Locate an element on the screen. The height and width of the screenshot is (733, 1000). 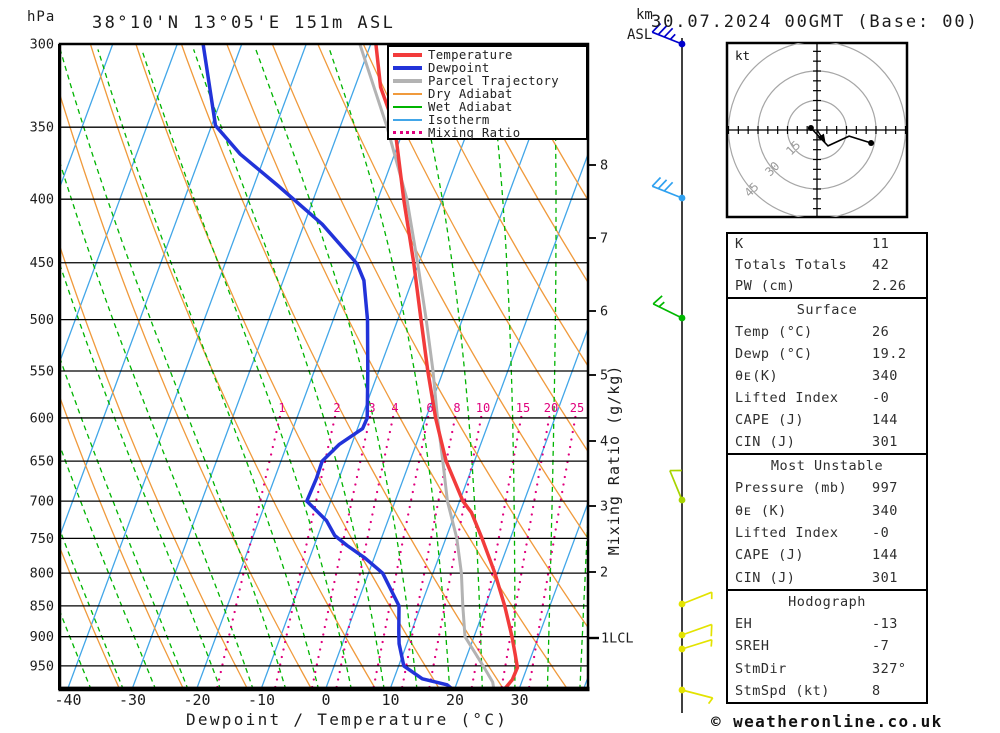
table-row: θᴇ(K) 340 is located at coordinates (827, 376).